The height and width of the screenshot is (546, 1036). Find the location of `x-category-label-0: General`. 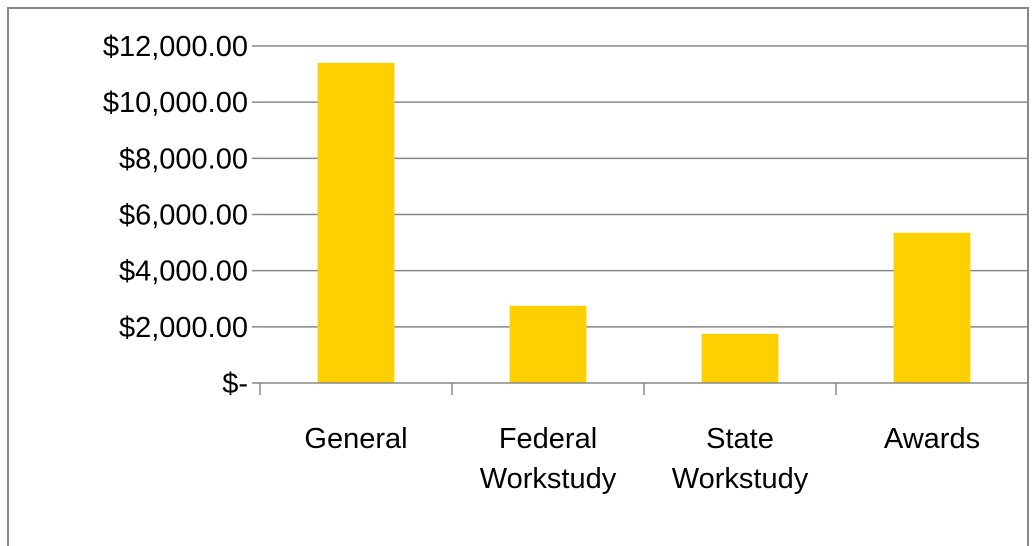

x-category-label-0: General is located at coordinates (355, 439).